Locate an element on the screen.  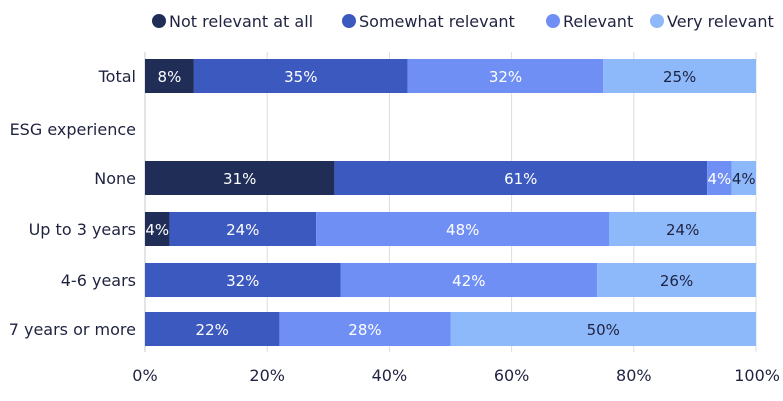
legend-entry: Not relevant at all is located at coordinates (241, 21).